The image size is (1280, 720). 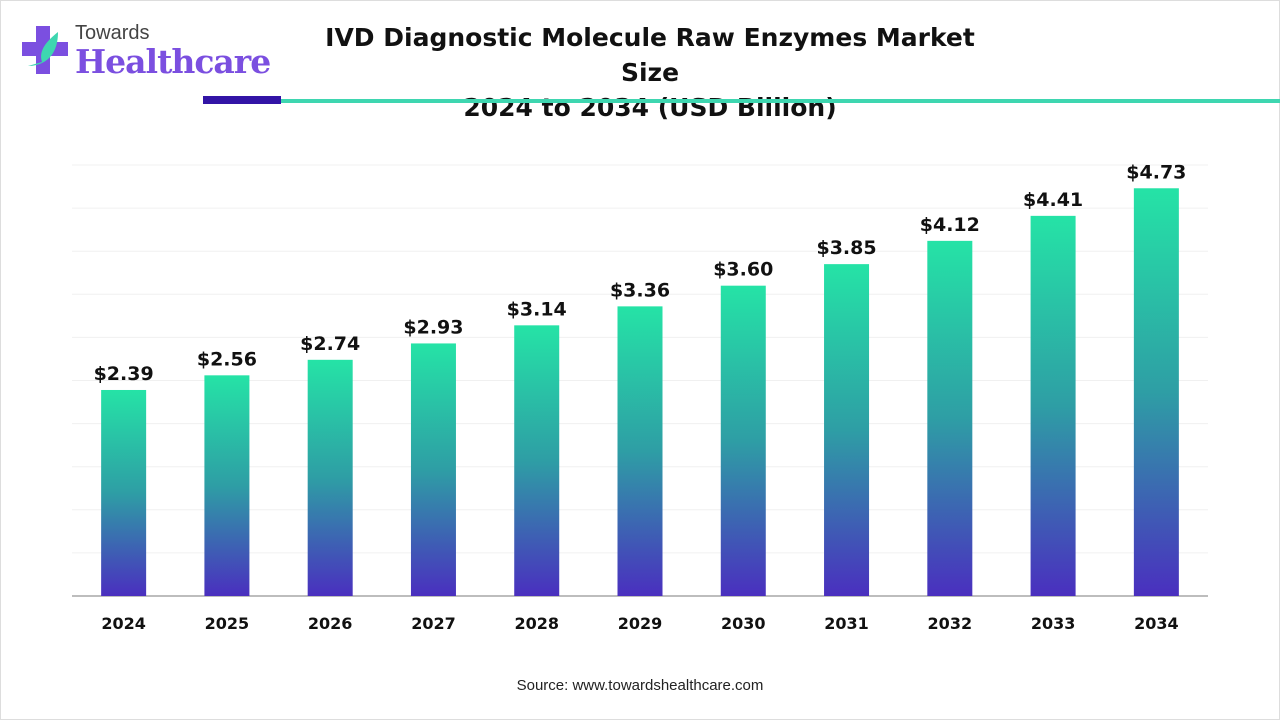 I want to click on data-label: $3.14, so click(x=537, y=309).